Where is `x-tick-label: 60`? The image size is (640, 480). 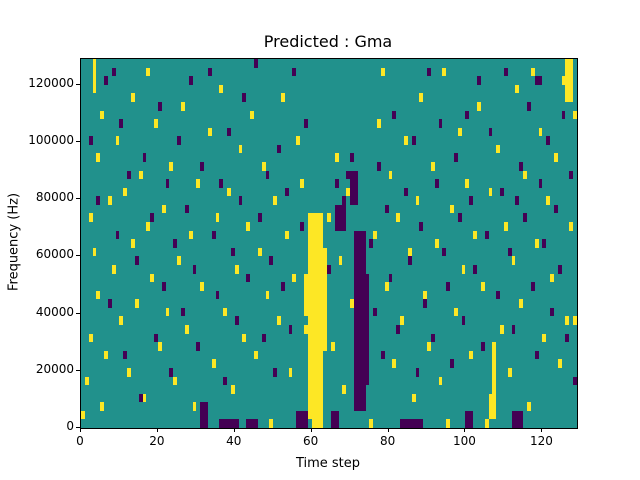 x-tick-label: 60 is located at coordinates (311, 441).